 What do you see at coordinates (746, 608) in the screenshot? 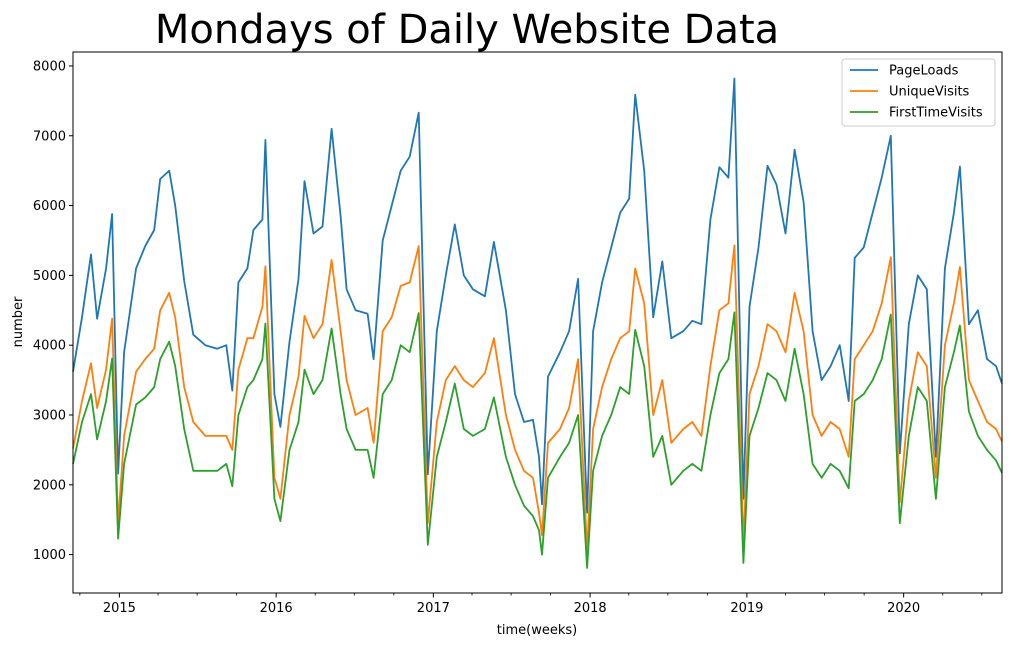
I see `x-tick-label: 2019` at bounding box center [746, 608].